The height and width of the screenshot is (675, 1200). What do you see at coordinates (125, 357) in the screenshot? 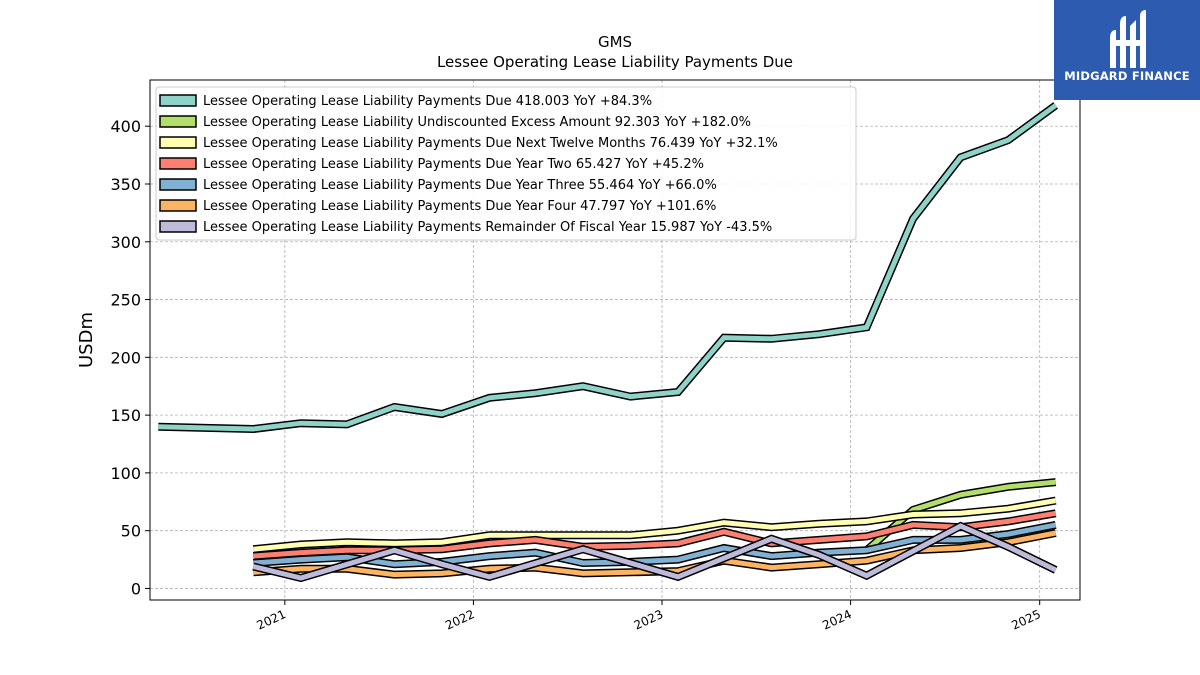
I see `y-tick-label: 200` at bounding box center [125, 357].